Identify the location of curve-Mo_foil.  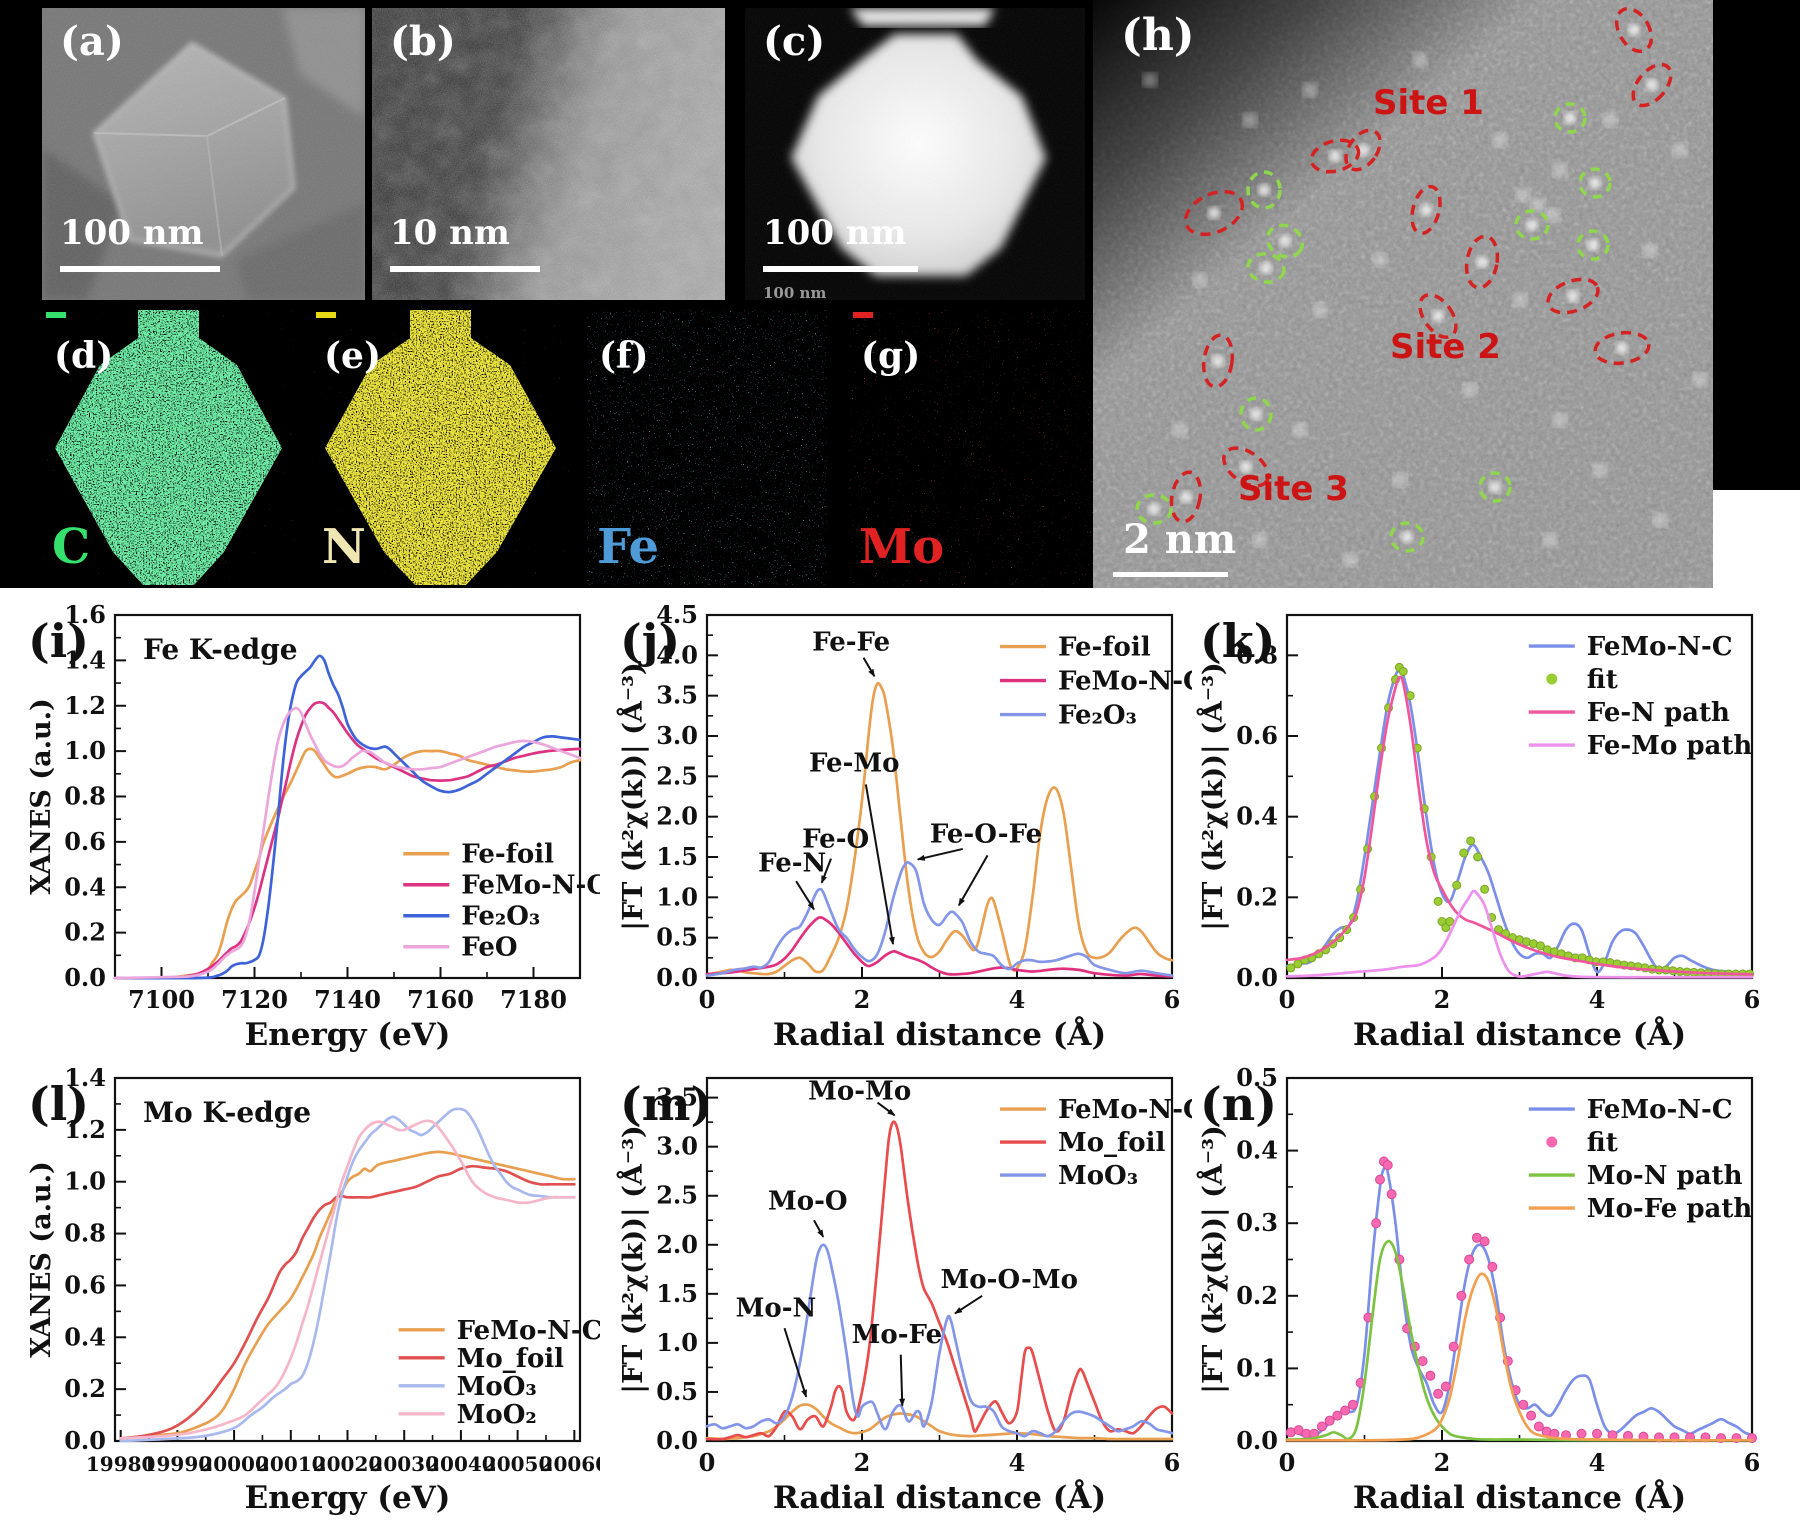
(939, 1280).